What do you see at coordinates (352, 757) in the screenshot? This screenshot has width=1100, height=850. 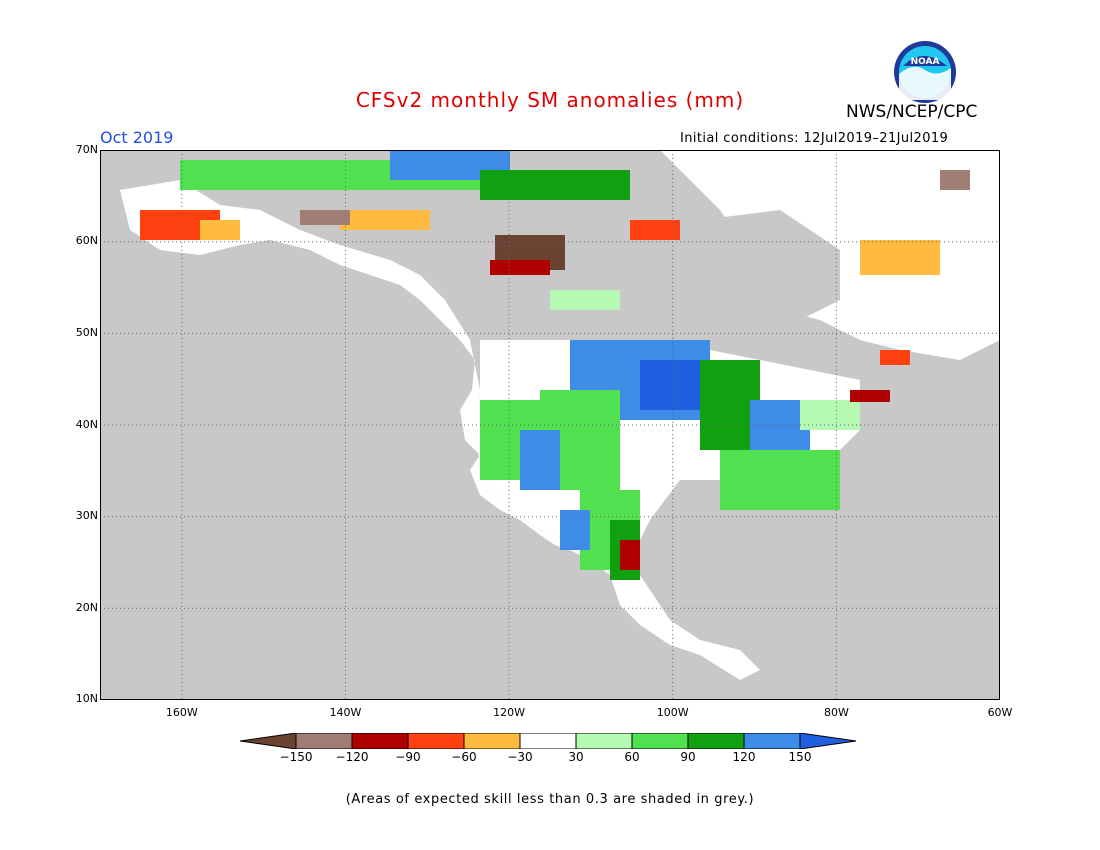 I see `colorbar-label: −120` at bounding box center [352, 757].